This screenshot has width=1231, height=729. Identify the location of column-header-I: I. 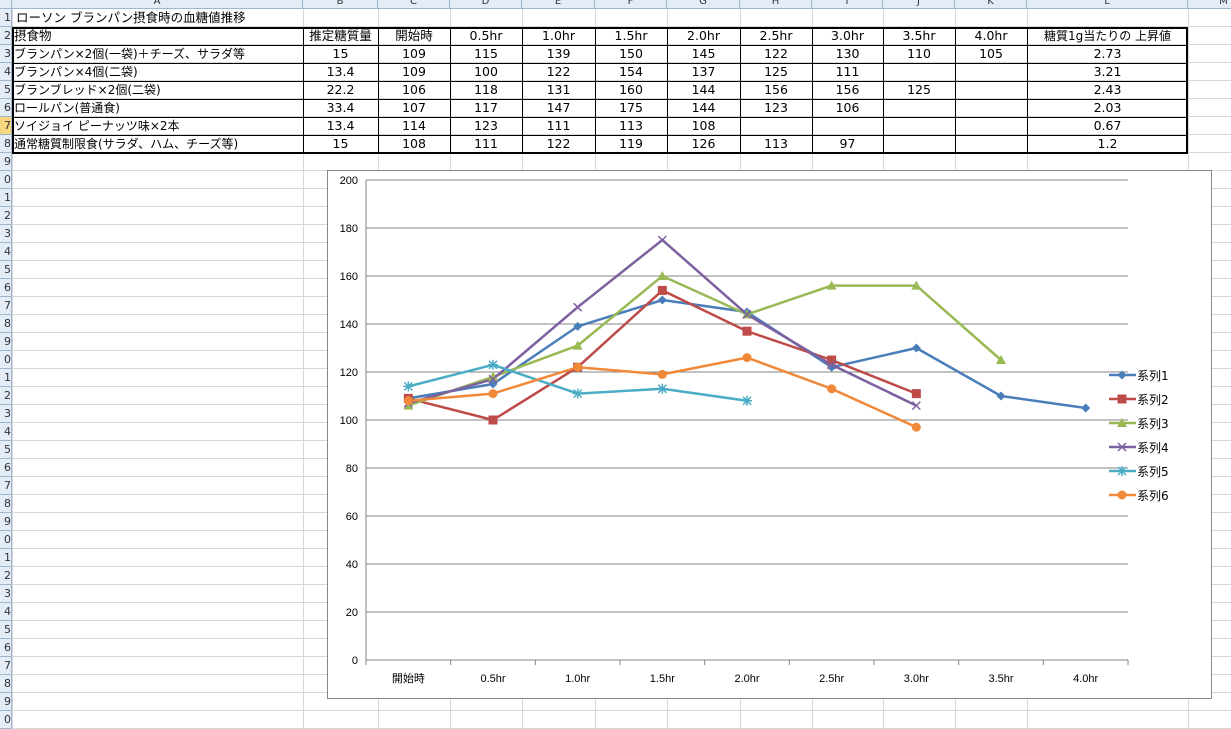
(847, 4).